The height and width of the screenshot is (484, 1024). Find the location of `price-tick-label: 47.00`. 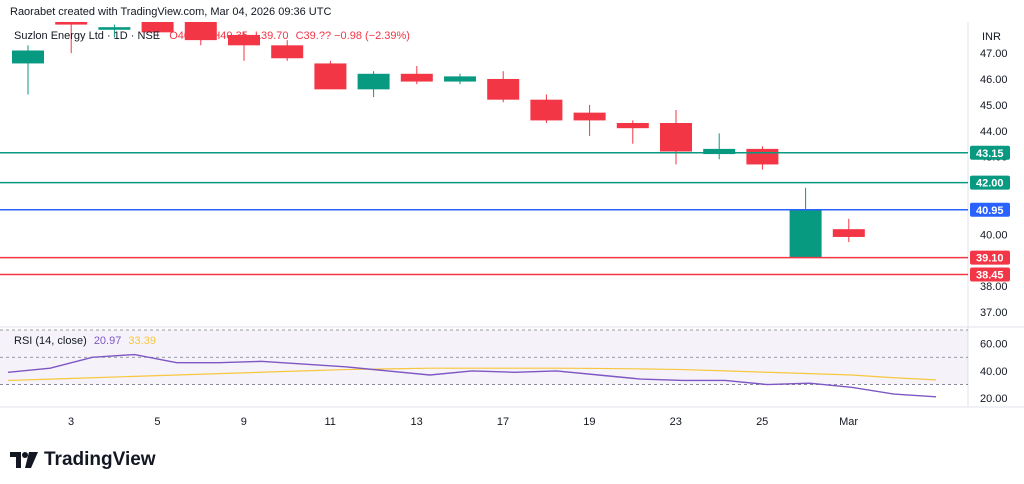

price-tick-label: 47.00 is located at coordinates (994, 54).